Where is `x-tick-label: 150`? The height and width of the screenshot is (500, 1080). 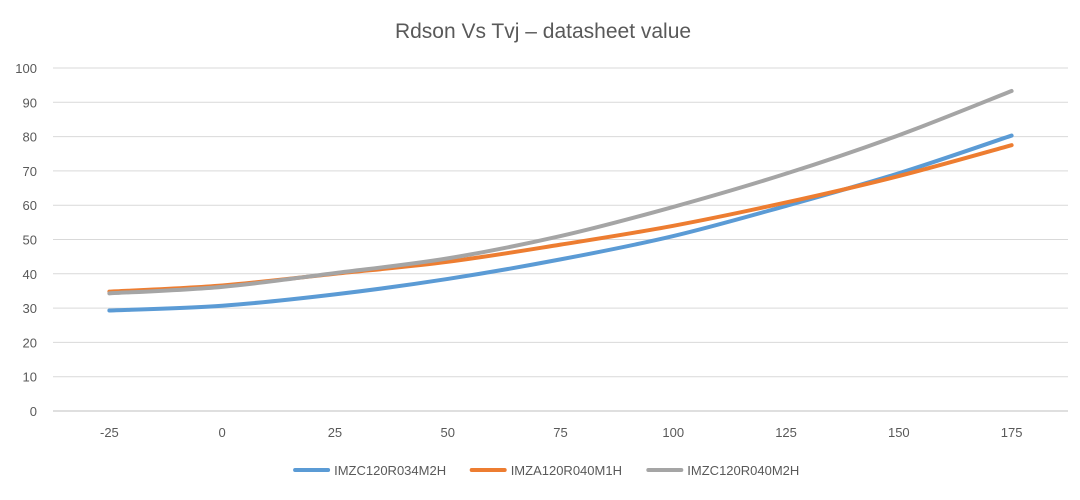 x-tick-label: 150 is located at coordinates (899, 432).